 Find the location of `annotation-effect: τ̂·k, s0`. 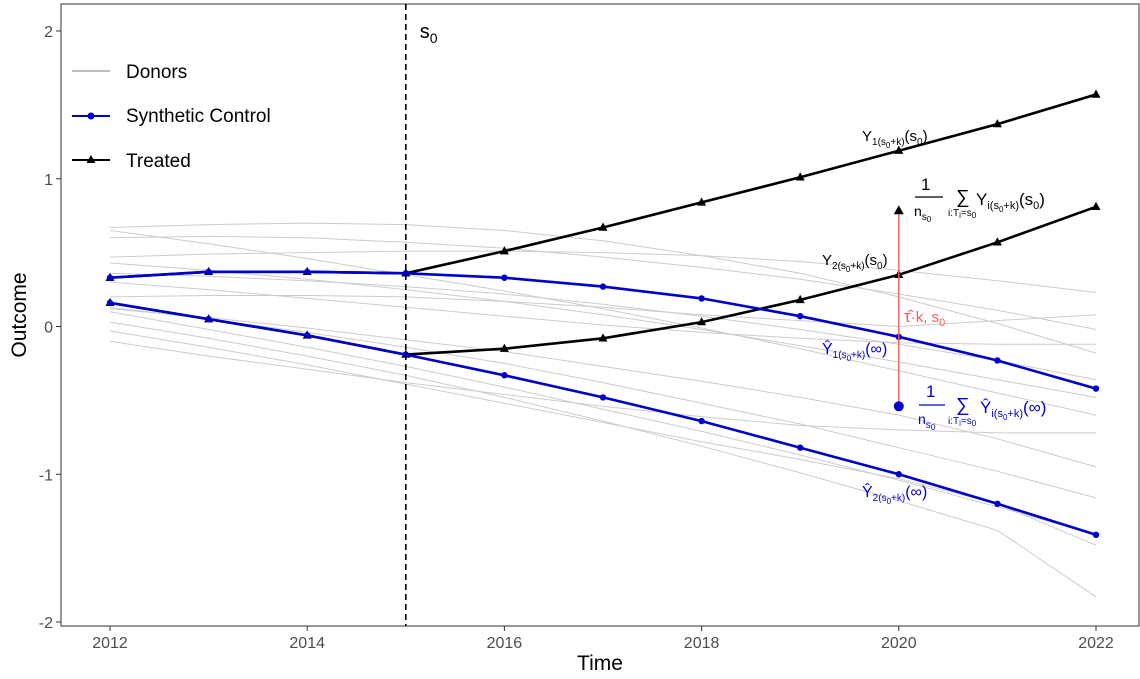

annotation-effect: τ̂·k, s0 is located at coordinates (924, 318).